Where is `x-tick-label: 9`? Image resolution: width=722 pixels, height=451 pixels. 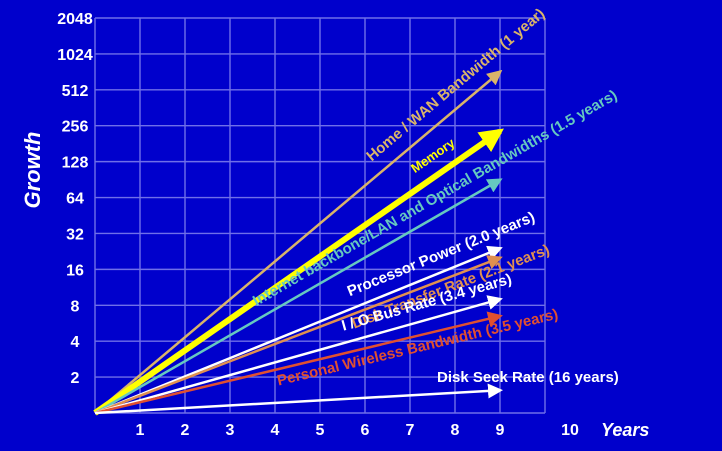
x-tick-label: 9 is located at coordinates (500, 430).